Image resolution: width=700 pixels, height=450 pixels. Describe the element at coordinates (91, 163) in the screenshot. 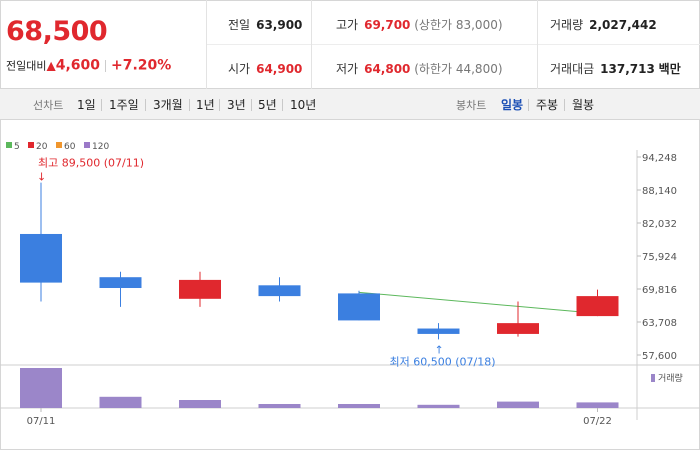

I see `max-price-label: 최고 89,500 (07/11)` at that location.